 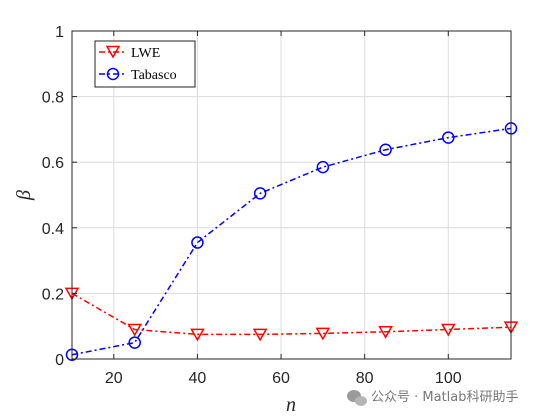 What do you see at coordinates (448, 378) in the screenshot?
I see `x-tick-label: 100` at bounding box center [448, 378].